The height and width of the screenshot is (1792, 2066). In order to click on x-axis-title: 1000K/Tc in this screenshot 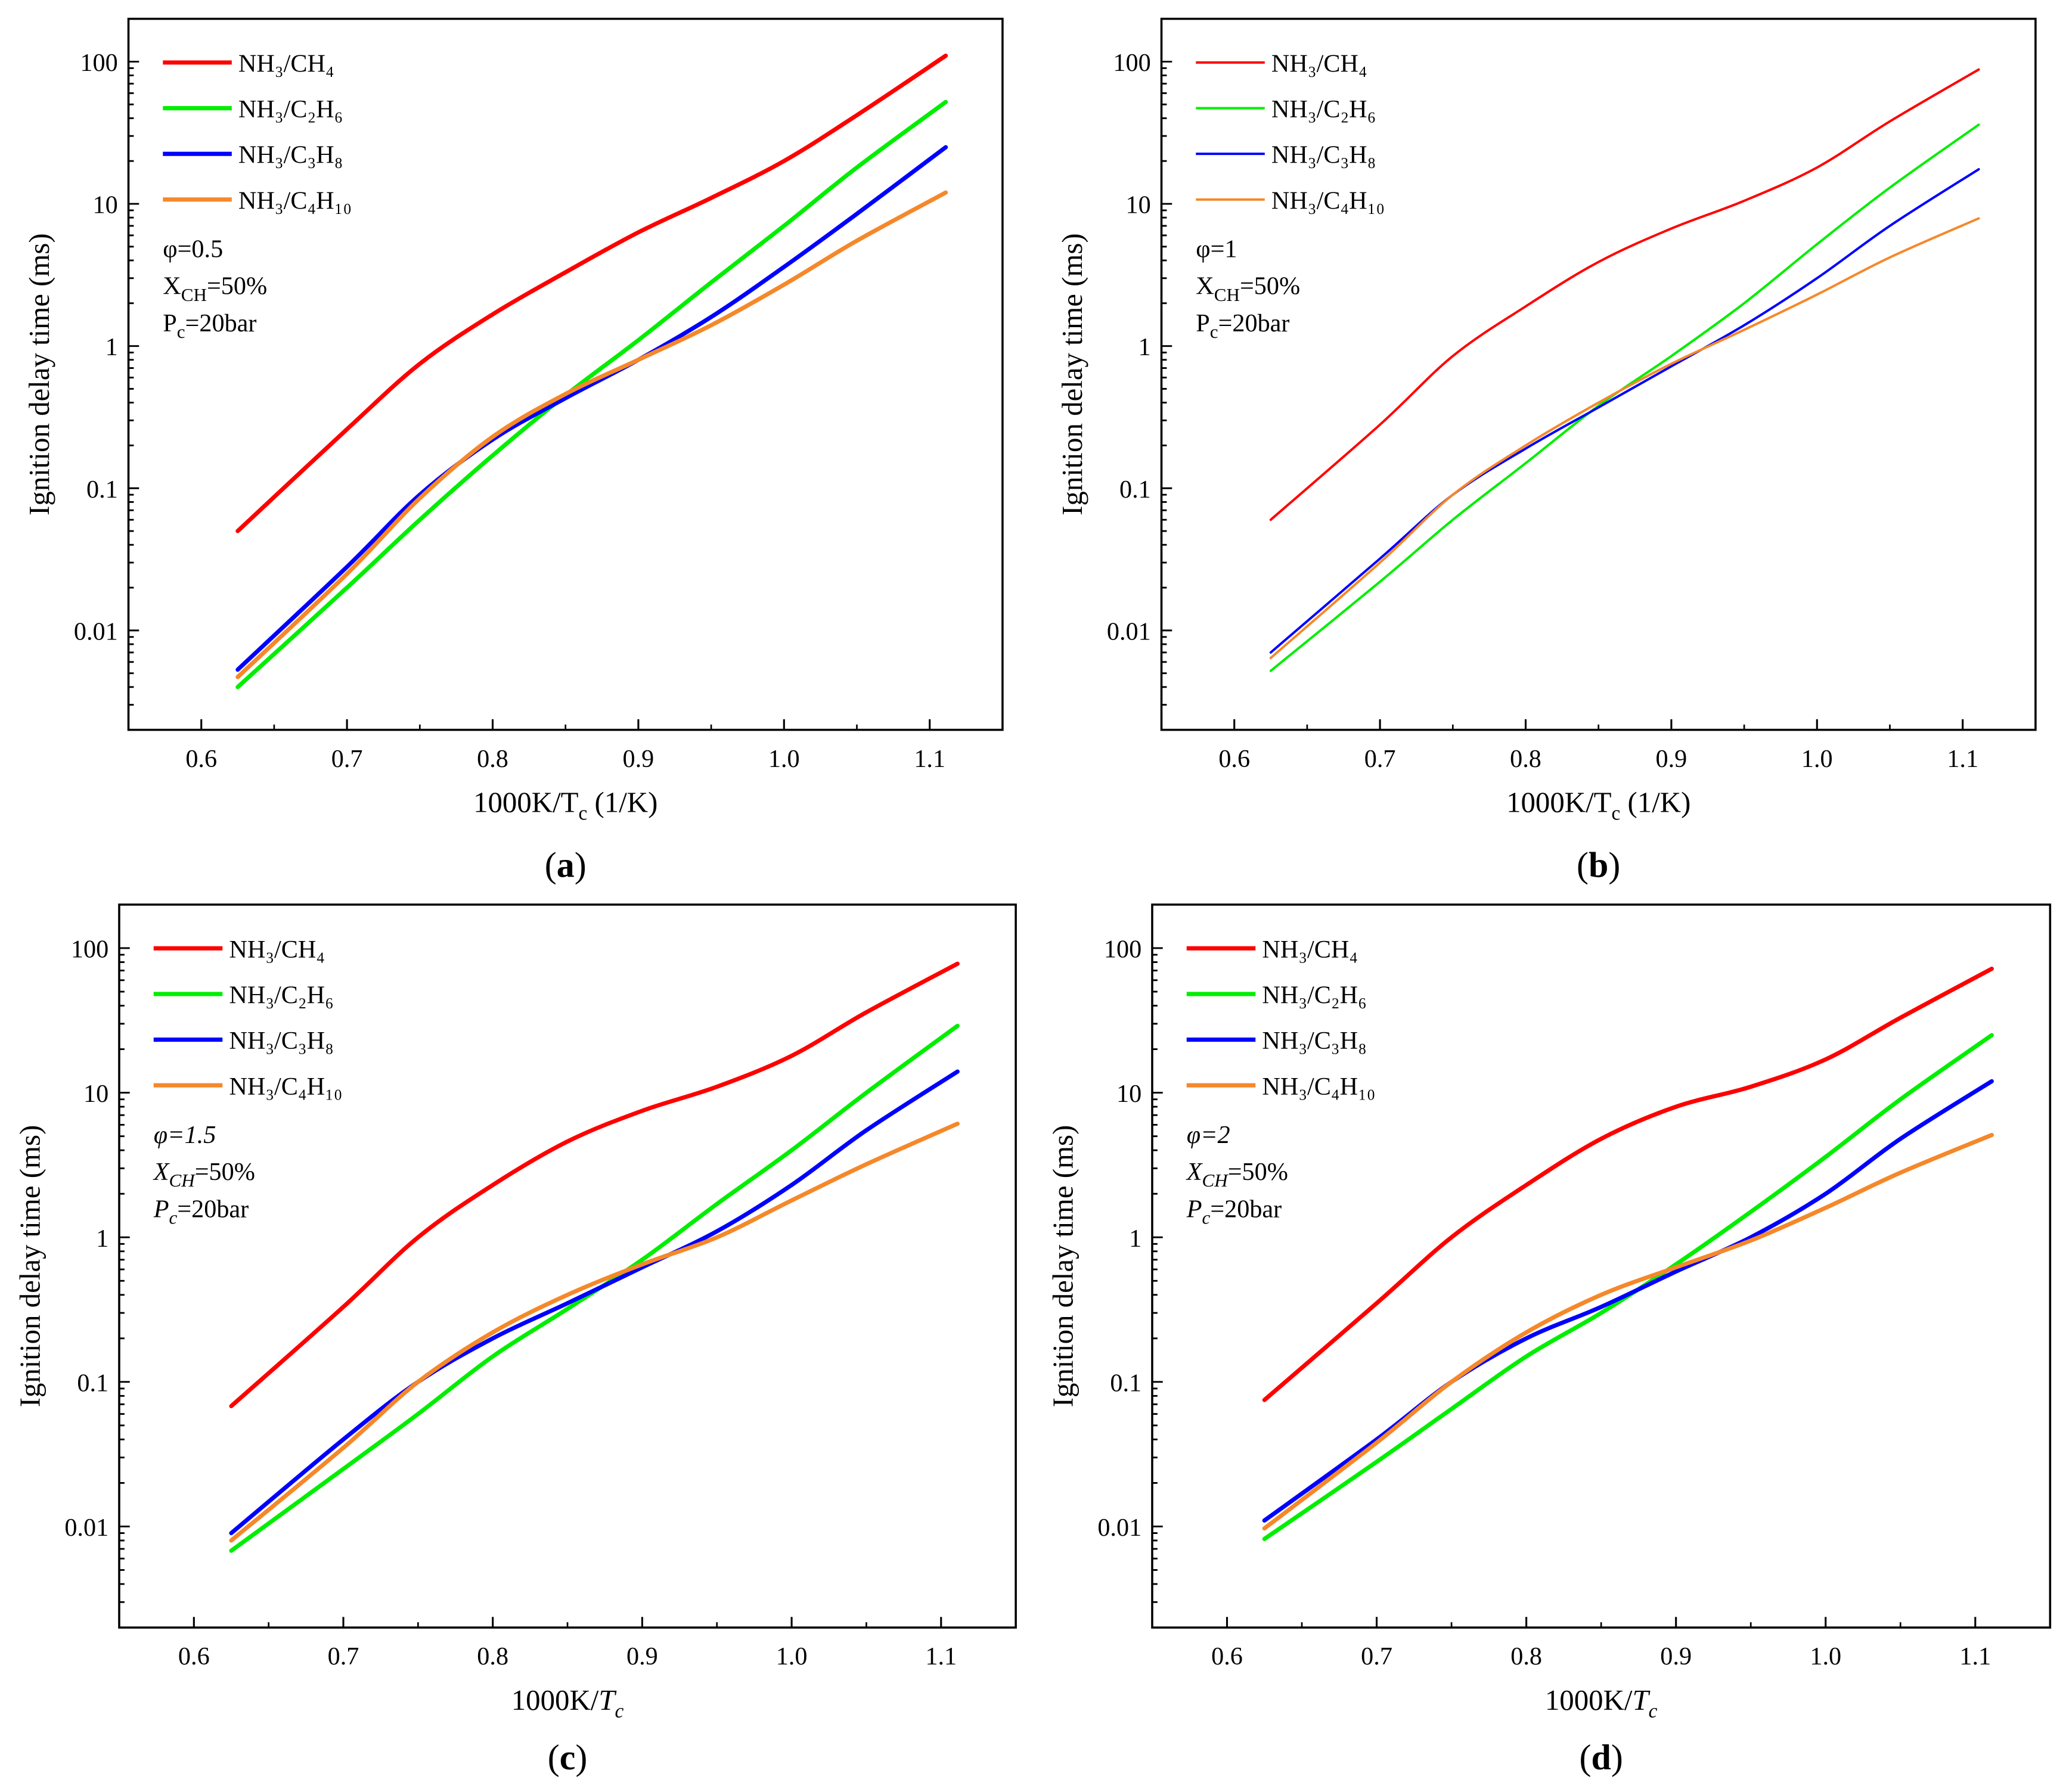, I will do `click(567, 1703)`.